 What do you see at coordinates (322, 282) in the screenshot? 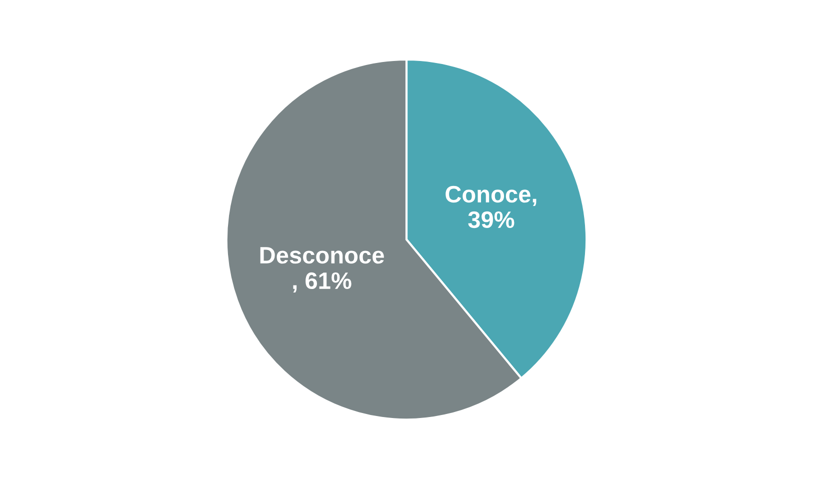
I see `data-label: , 61%` at bounding box center [322, 282].